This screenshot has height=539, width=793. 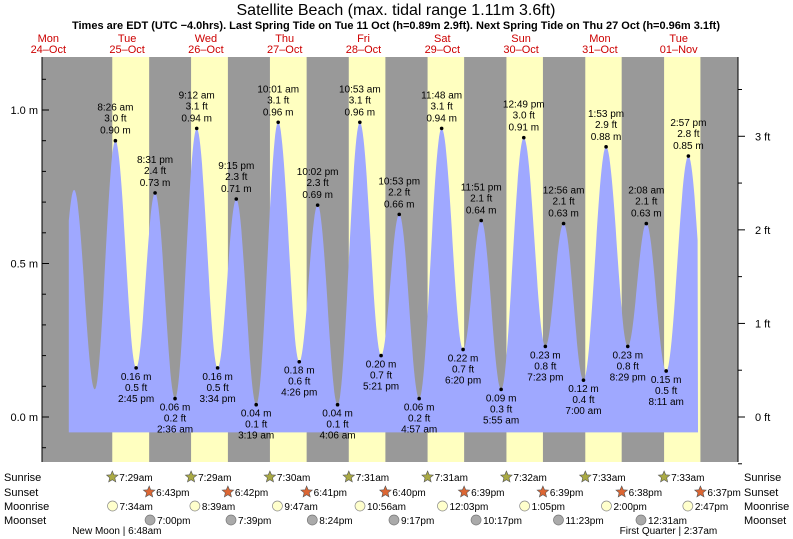 What do you see at coordinates (299, 371) in the screenshot?
I see `tide-m-label: 0.18 m` at bounding box center [299, 371].